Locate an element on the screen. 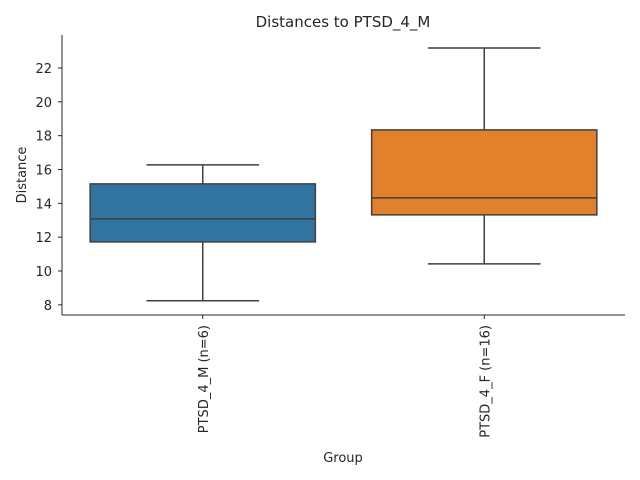 The image size is (640, 480). chart-title: Distances to PTSD_4_M is located at coordinates (343, 22).